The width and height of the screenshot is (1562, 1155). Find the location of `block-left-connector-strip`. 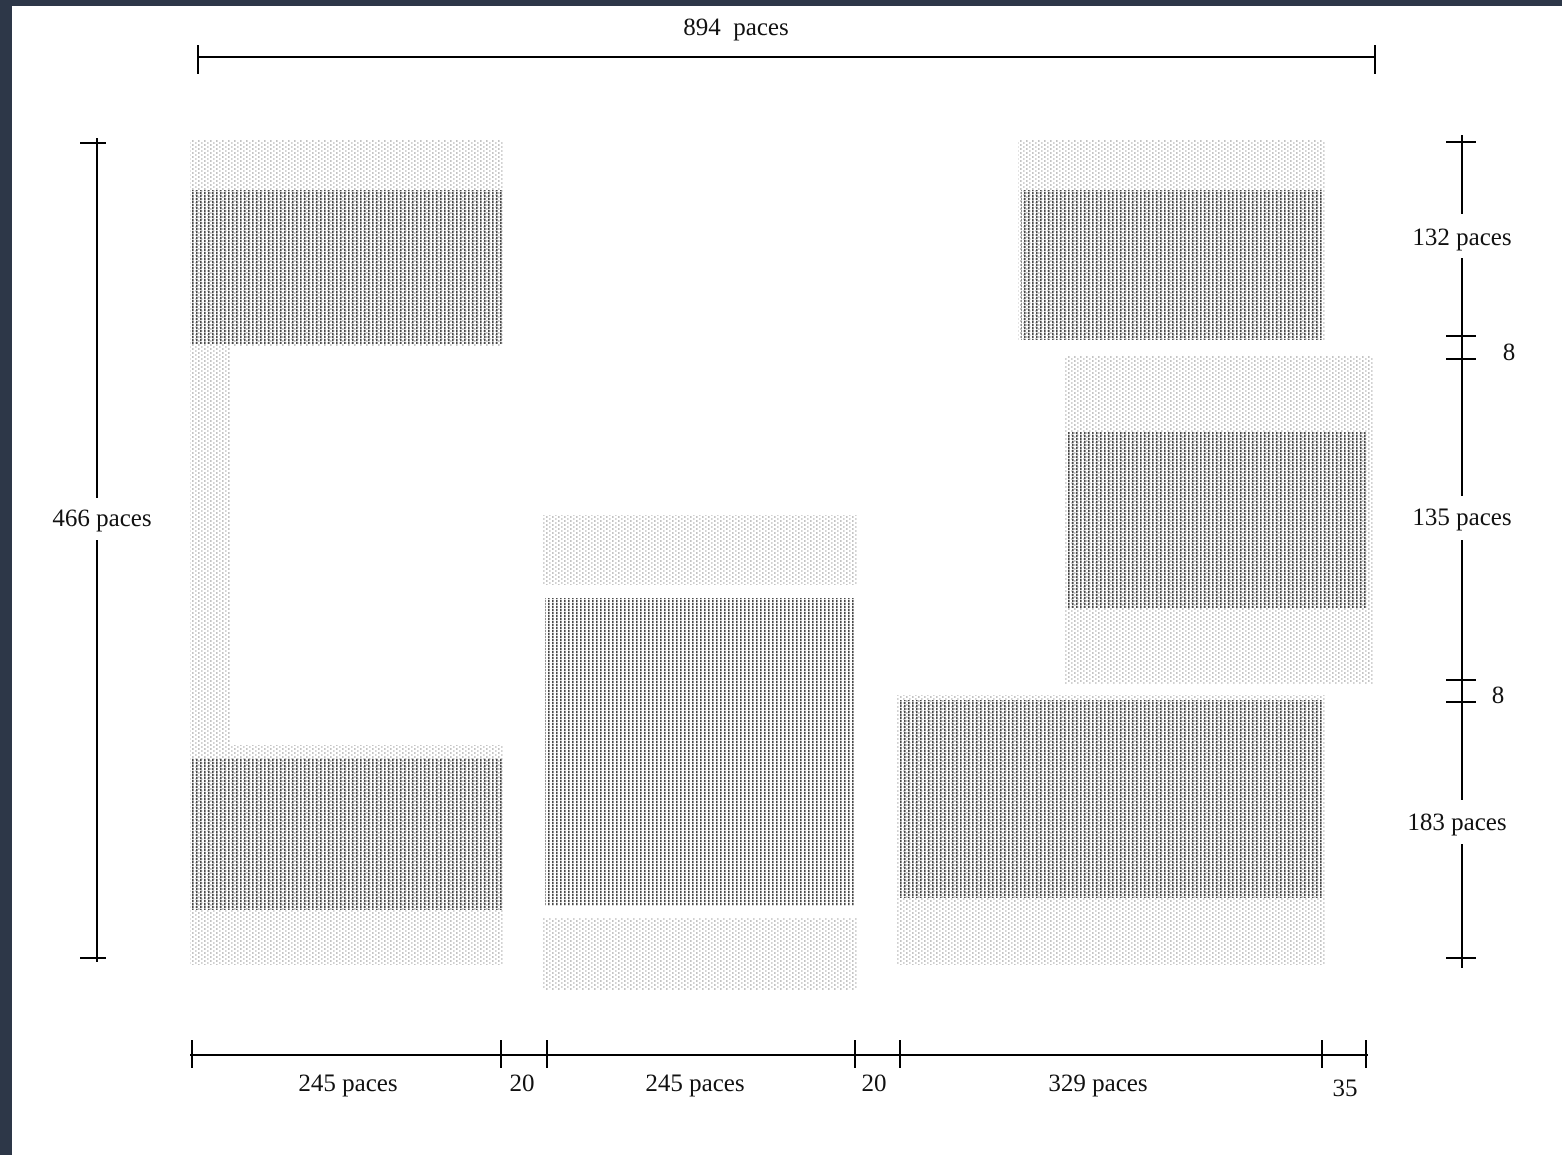

block-left-connector-strip is located at coordinates (210, 551).